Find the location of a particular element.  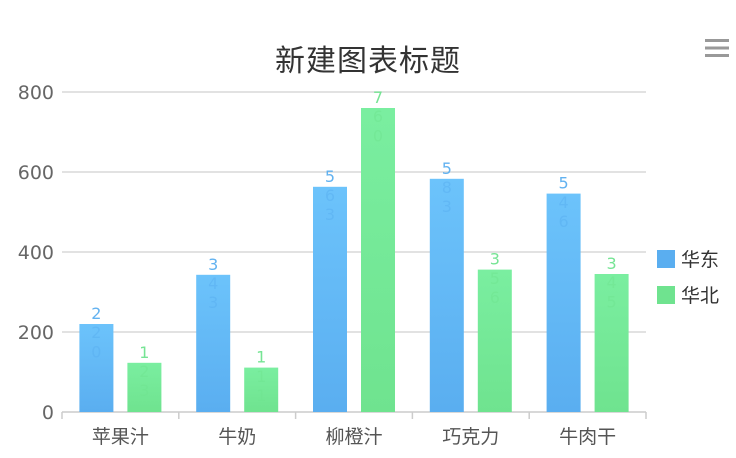

y-tick-label: 200 is located at coordinates (36, 333).